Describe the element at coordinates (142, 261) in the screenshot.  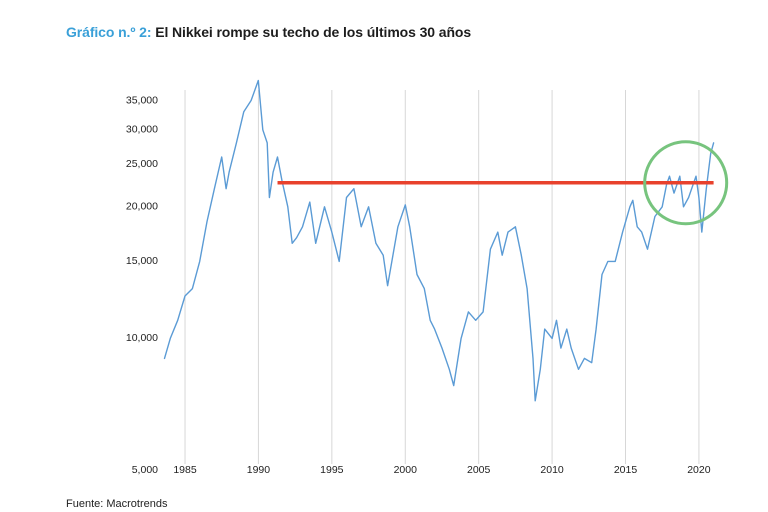
I see `y-tick-label: 15,000` at that location.